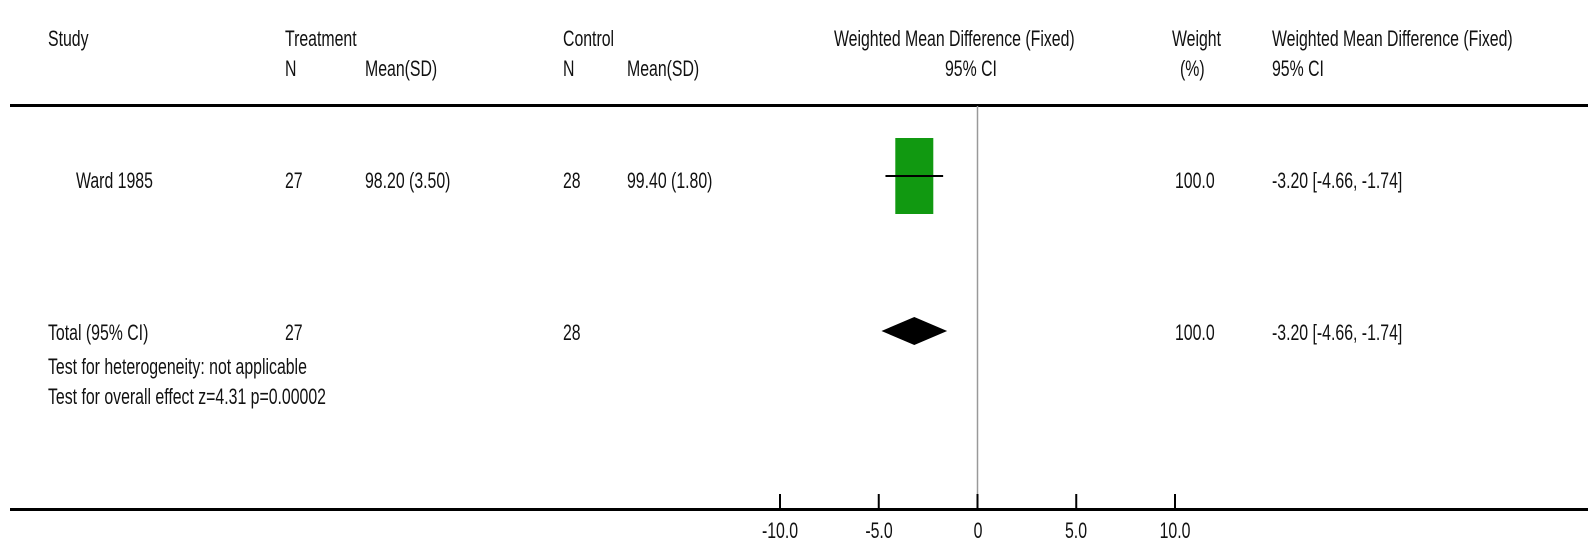  I want to click on heterogeneity-test: Test for heterogeneity: not applicable, so click(177, 366).